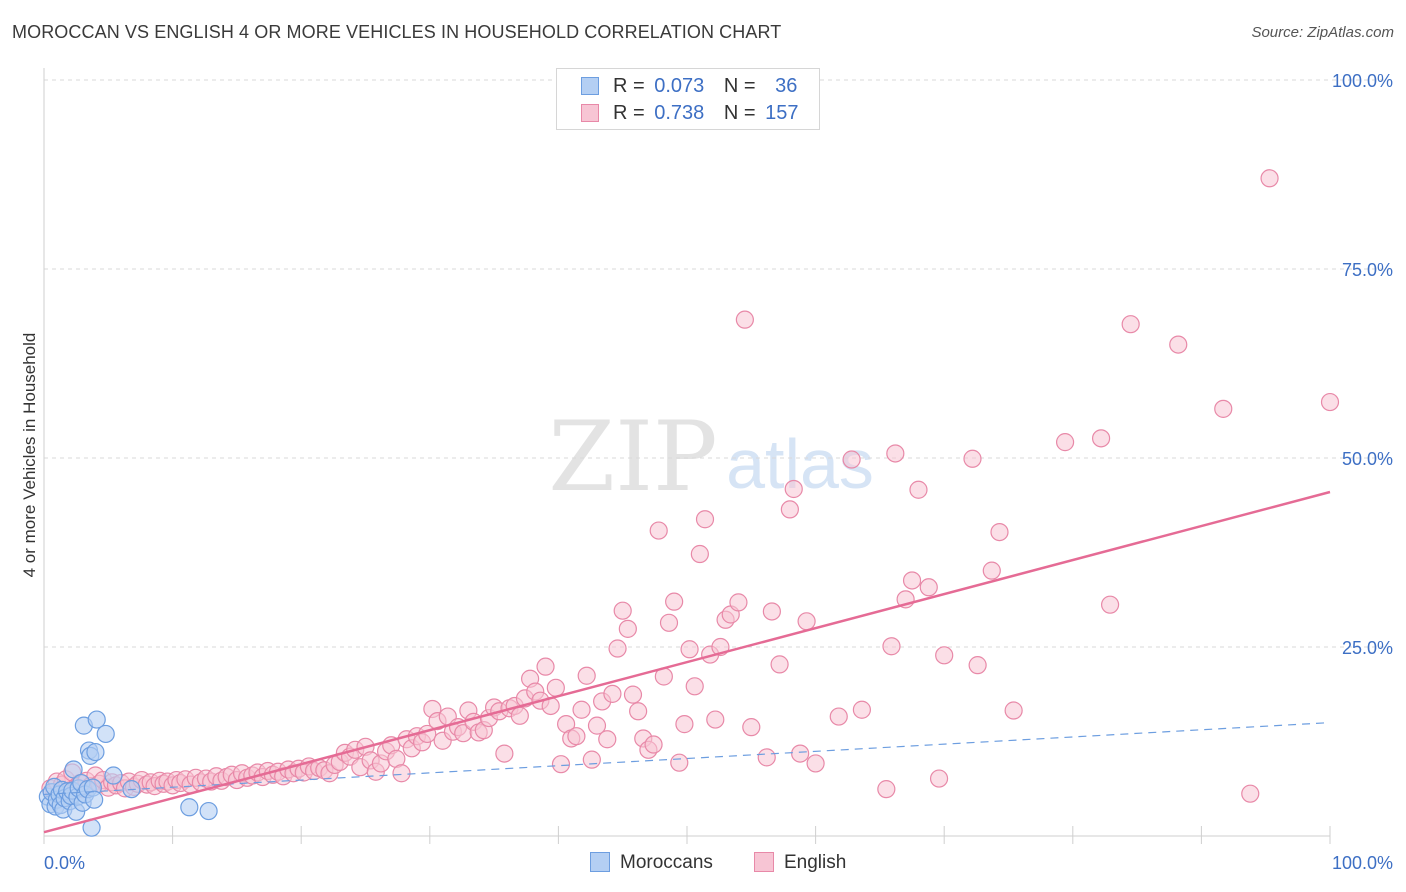 The image size is (1406, 892). I want to click on moroccans-r-value: 0.073, so click(679, 86).